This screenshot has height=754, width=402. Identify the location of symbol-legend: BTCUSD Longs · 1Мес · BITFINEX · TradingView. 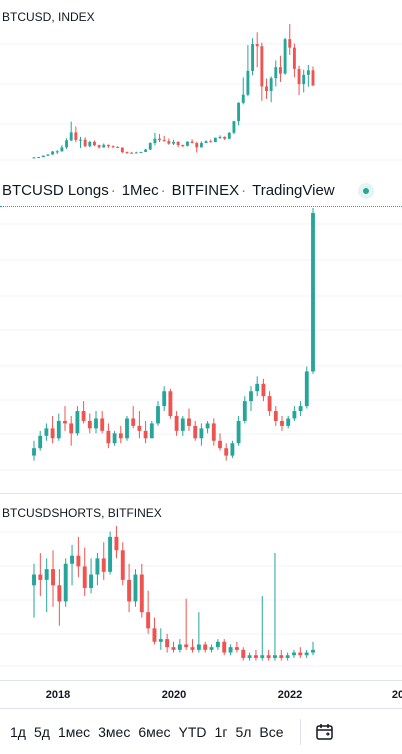
(201, 191).